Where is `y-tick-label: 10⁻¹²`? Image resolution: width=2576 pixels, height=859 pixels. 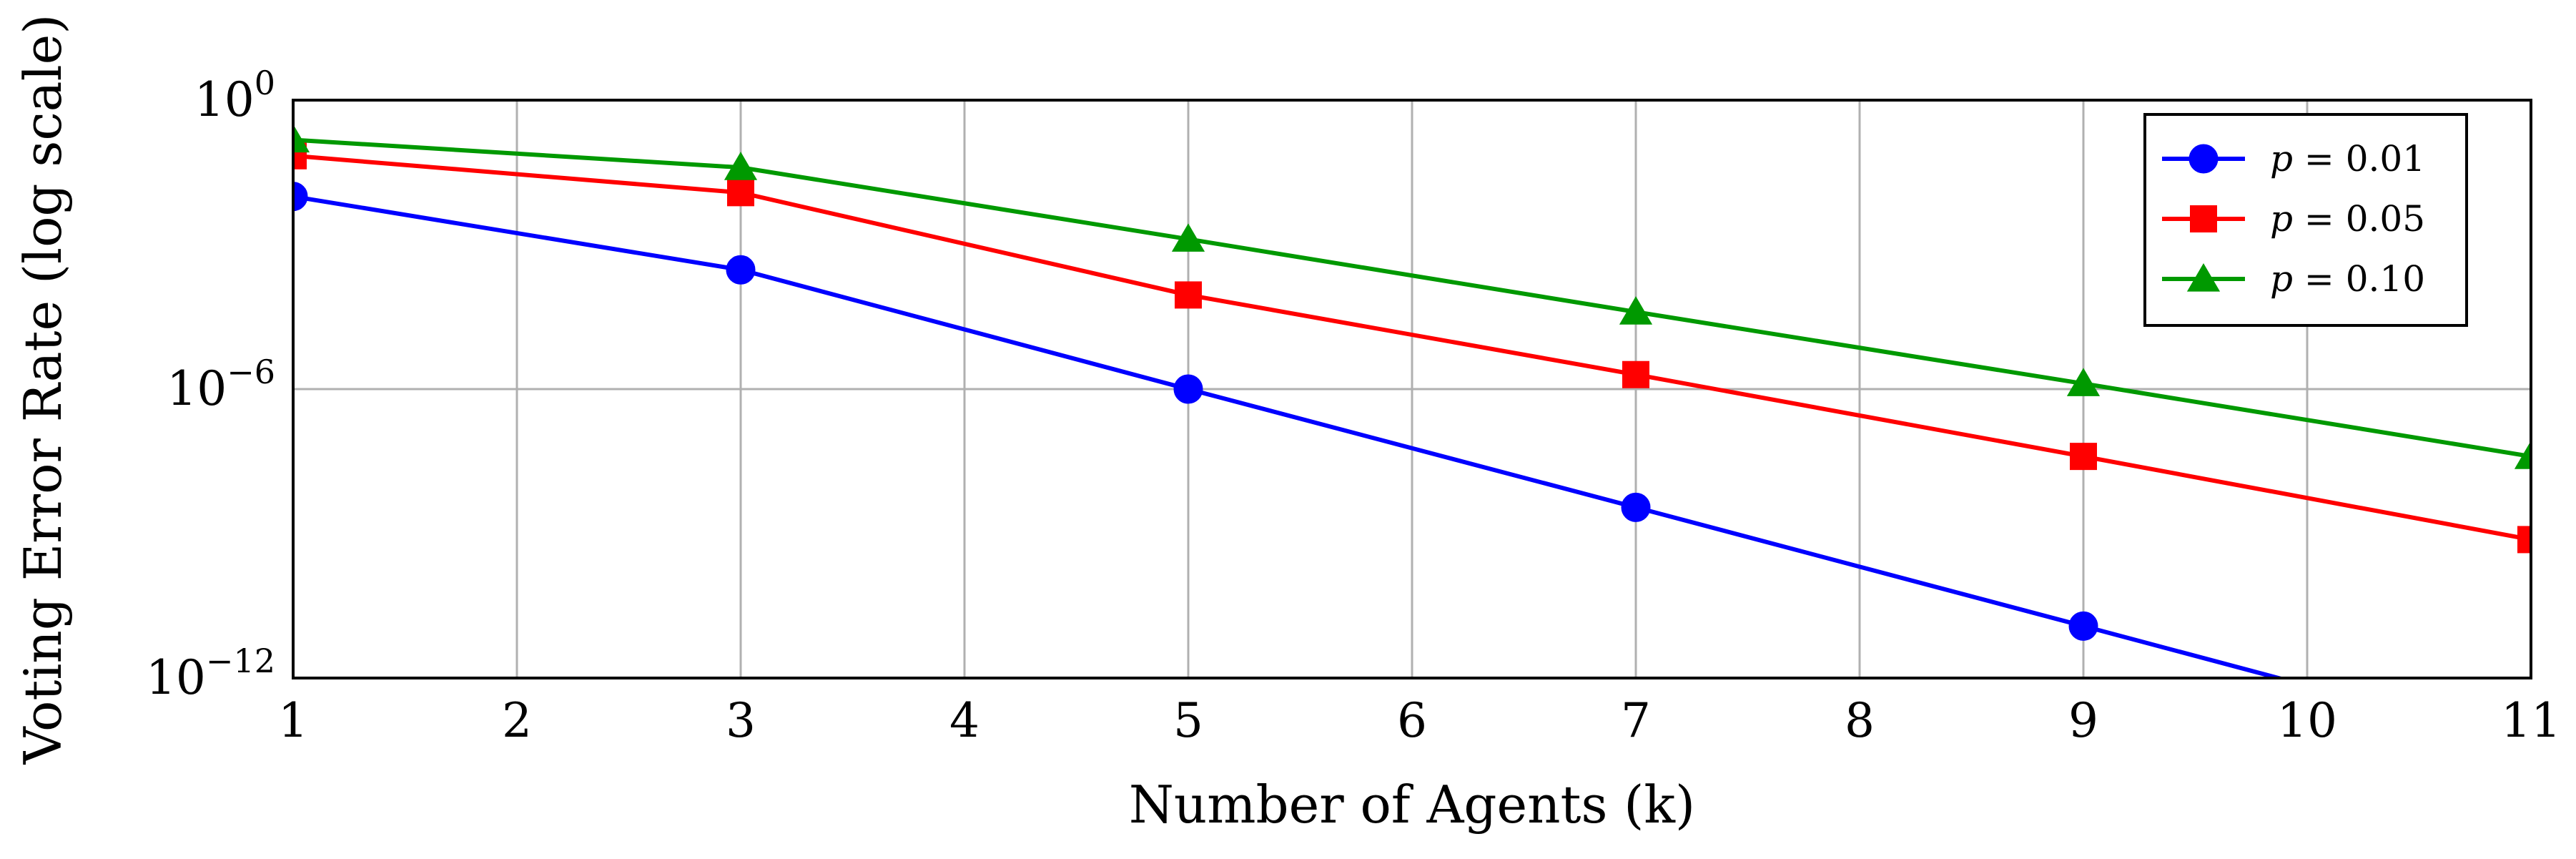
y-tick-label: 10⁻¹² is located at coordinates (210, 673).